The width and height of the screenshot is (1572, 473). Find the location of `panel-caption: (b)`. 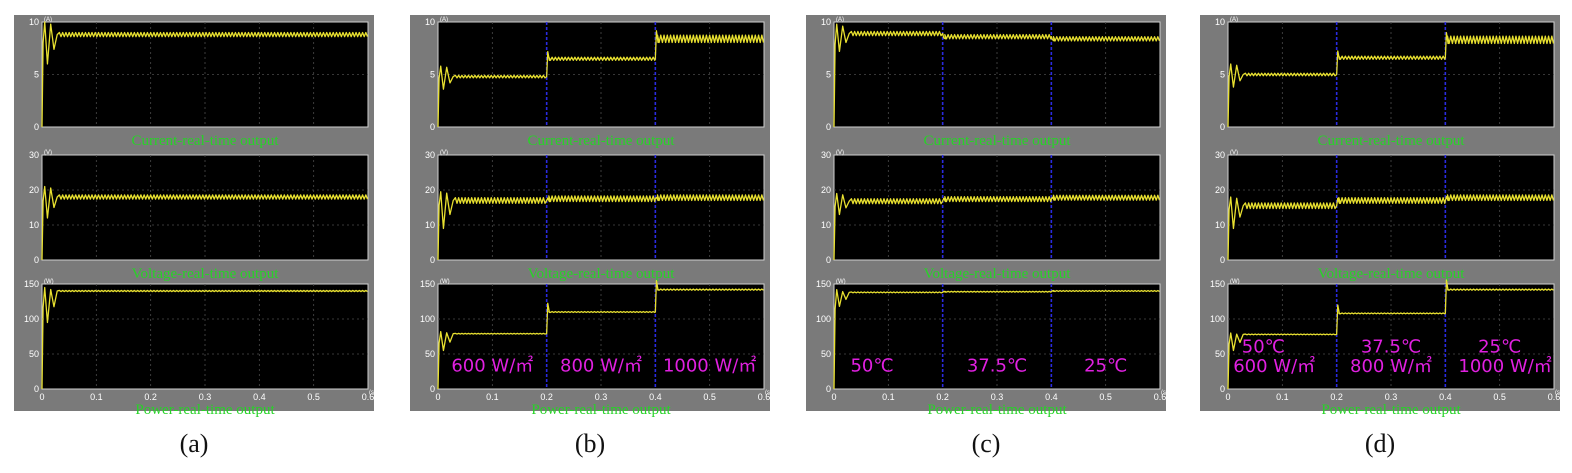

panel-caption: (b) is located at coordinates (590, 443).